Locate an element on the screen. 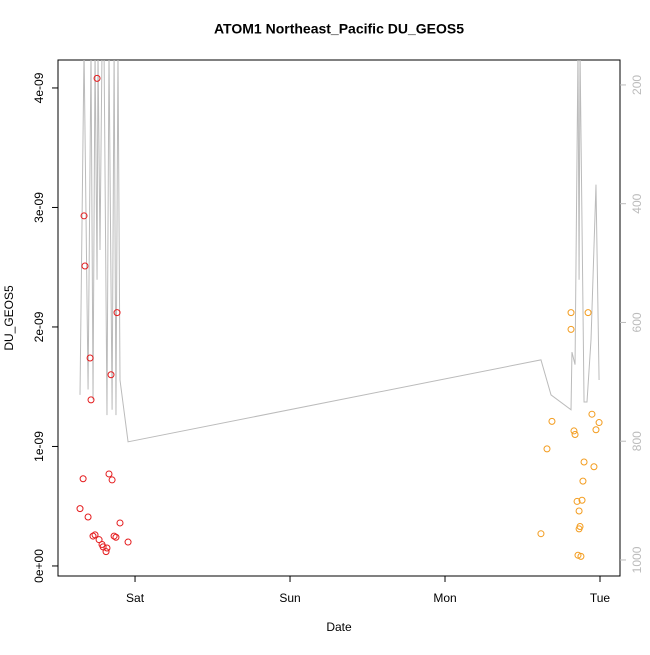  y2-tick-label: 1000 is located at coordinates (637, 559).